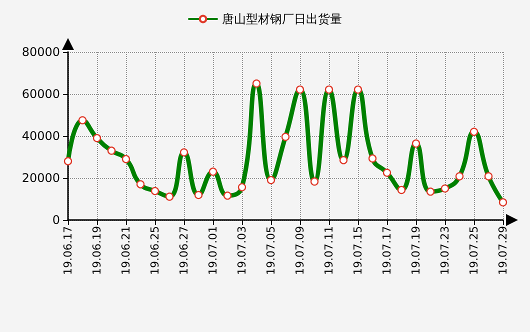 The width and height of the screenshot is (530, 332). I want to click on x-tick-label: 19.06.25, so click(155, 250).